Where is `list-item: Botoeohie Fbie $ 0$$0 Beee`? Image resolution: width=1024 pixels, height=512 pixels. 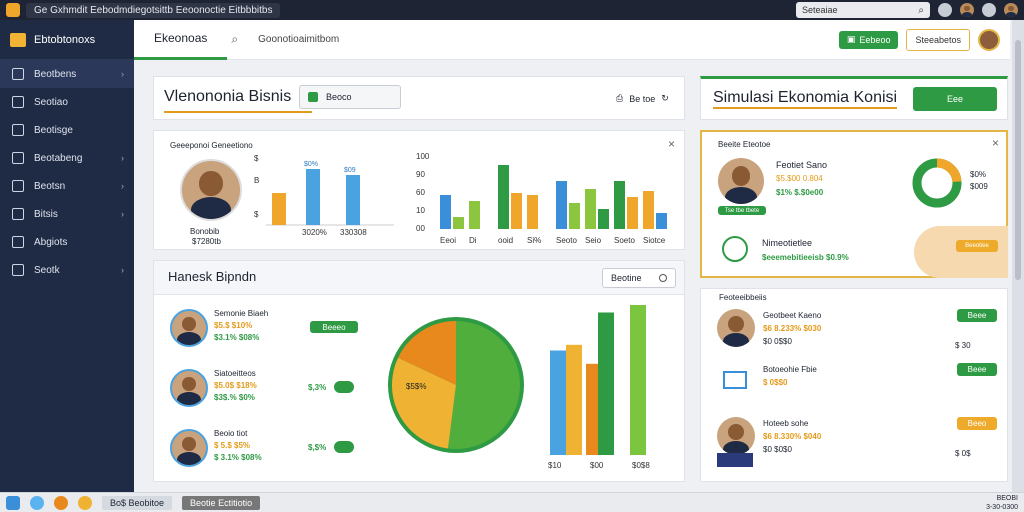
list-item: Botoeohie Fbie $ 0$$0 Beee is located at coordinates (857, 385).